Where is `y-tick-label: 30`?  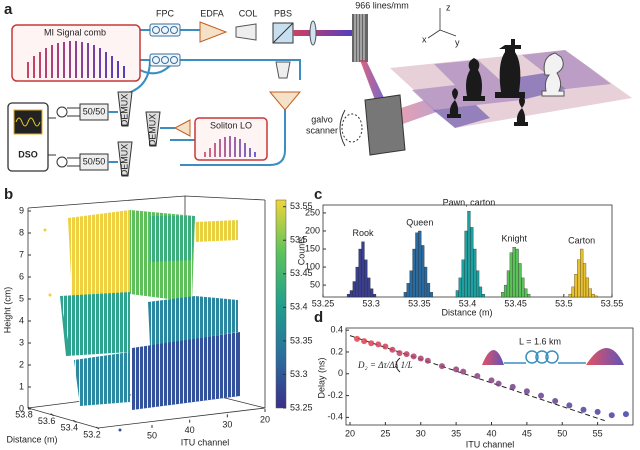
y-tick-label: 30 is located at coordinates (227, 425).